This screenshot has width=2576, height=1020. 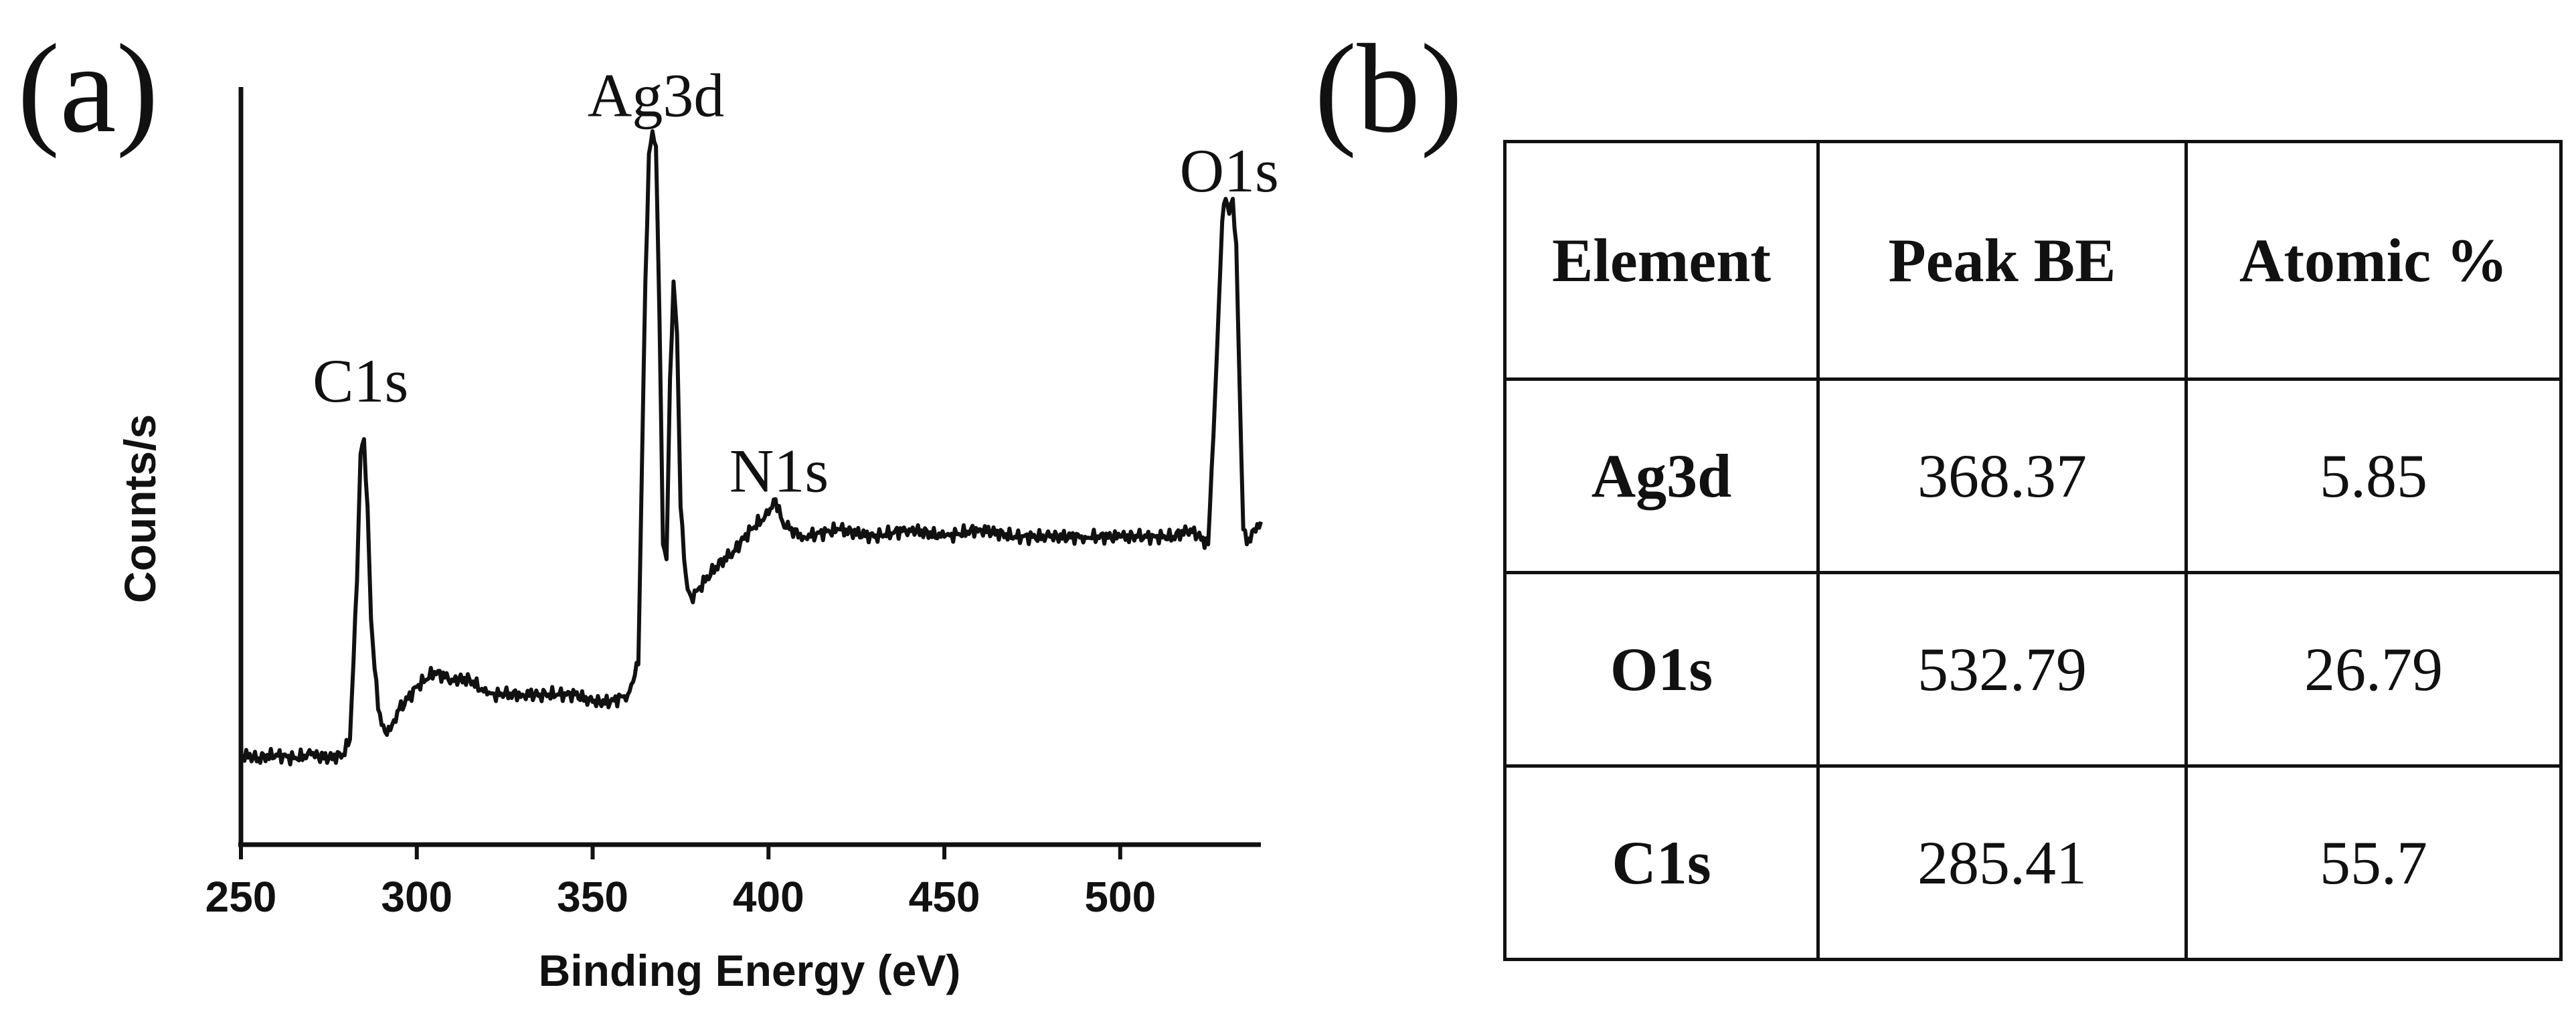 What do you see at coordinates (1661, 863) in the screenshot?
I see `cell-element: C1s` at bounding box center [1661, 863].